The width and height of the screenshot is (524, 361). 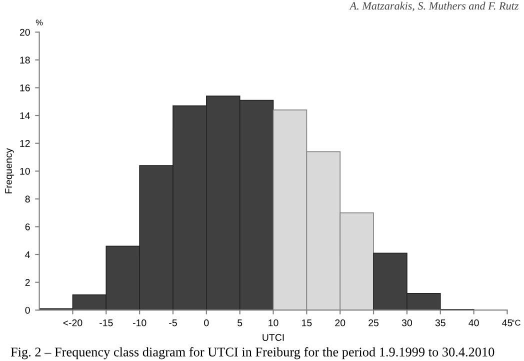 I want to click on x-tick-label: 20, so click(x=340, y=322).